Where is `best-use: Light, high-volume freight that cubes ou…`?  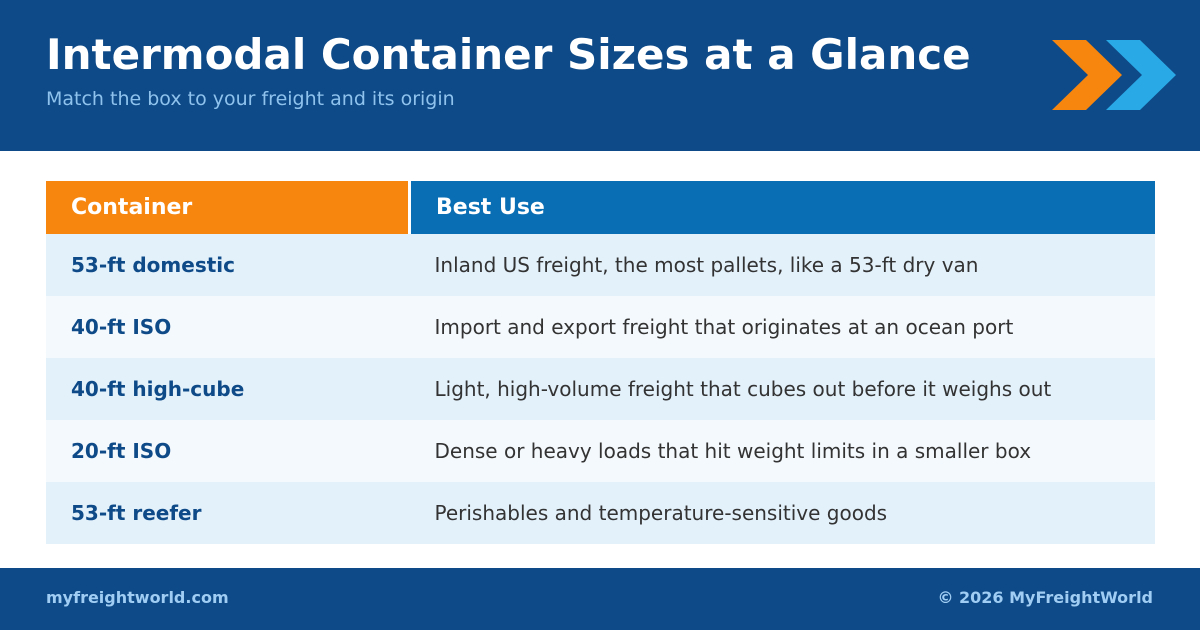
best-use: Light, high-volume freight that cubes ou… is located at coordinates (782, 389).